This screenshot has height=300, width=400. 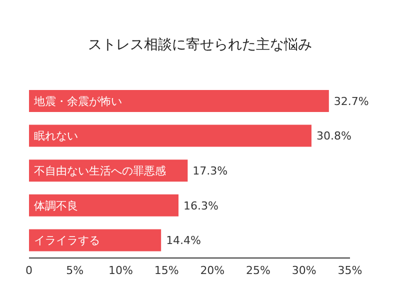 What do you see at coordinates (212, 270) in the screenshot?
I see `x-tick-label: 20%` at bounding box center [212, 270].